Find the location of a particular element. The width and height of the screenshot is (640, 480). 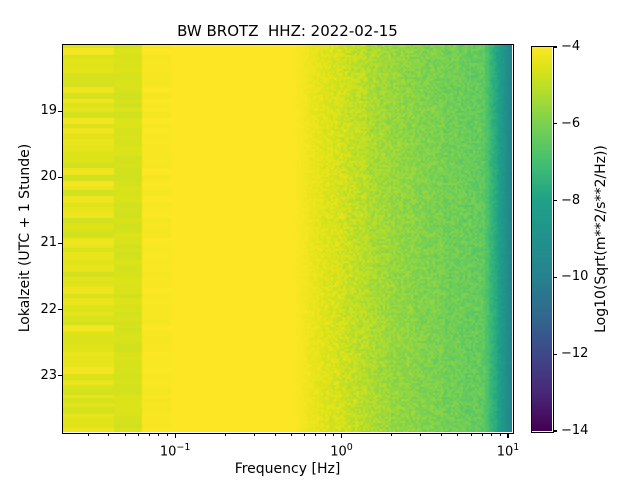

colorbar-tick-label: −4 is located at coordinates (571, 46).